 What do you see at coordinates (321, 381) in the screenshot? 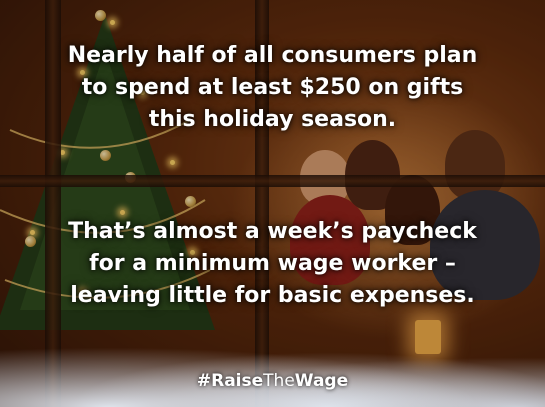
I see `hashtag-suffix: Wage` at bounding box center [321, 381].